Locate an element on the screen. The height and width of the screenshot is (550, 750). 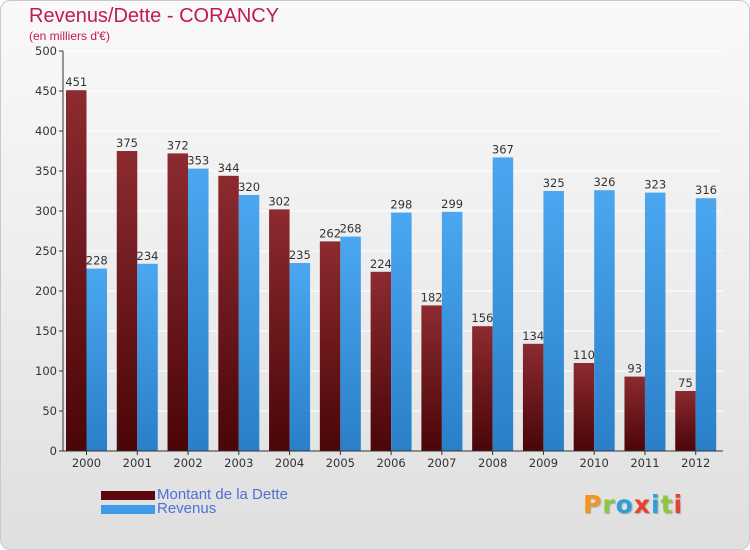
x-tick-label-2004: 2004 is located at coordinates (289, 463).